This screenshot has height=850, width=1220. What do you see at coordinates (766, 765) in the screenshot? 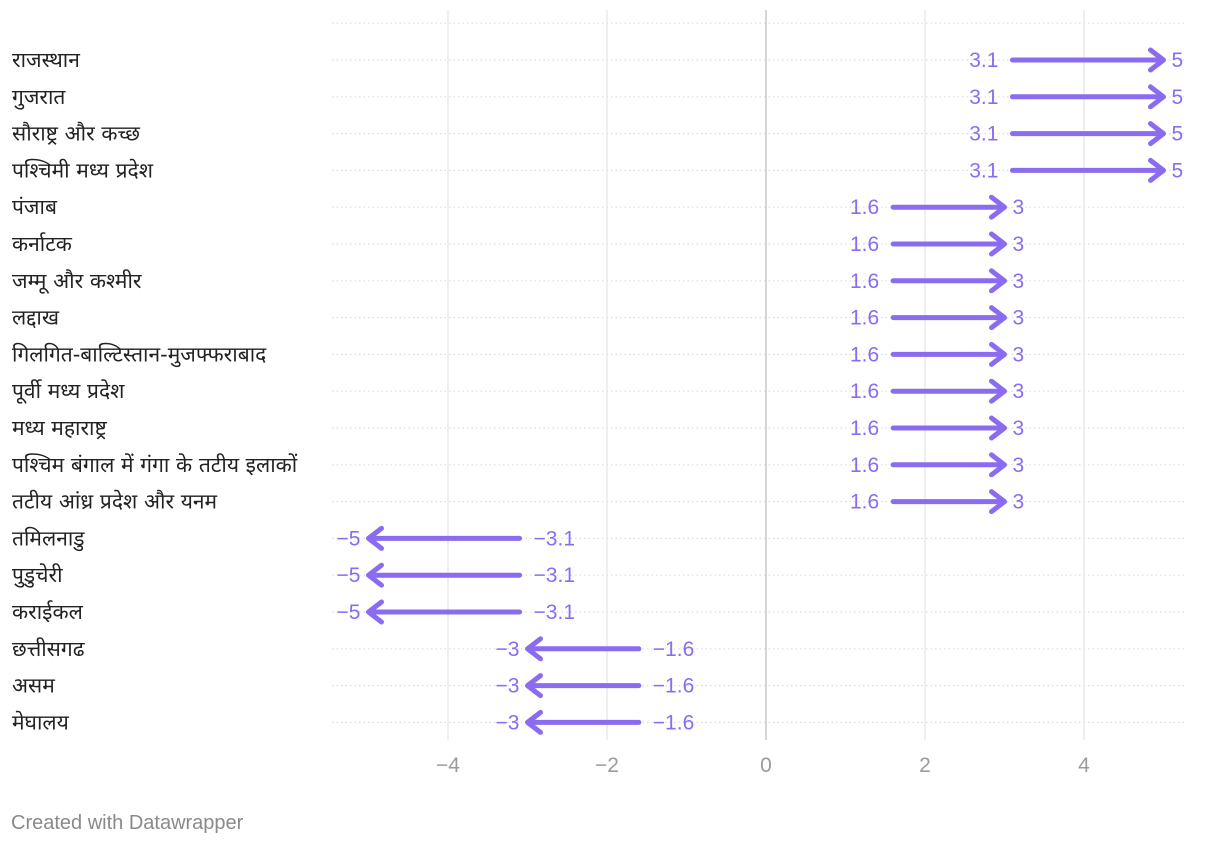
I see `x-tick-label: 0` at bounding box center [766, 765].